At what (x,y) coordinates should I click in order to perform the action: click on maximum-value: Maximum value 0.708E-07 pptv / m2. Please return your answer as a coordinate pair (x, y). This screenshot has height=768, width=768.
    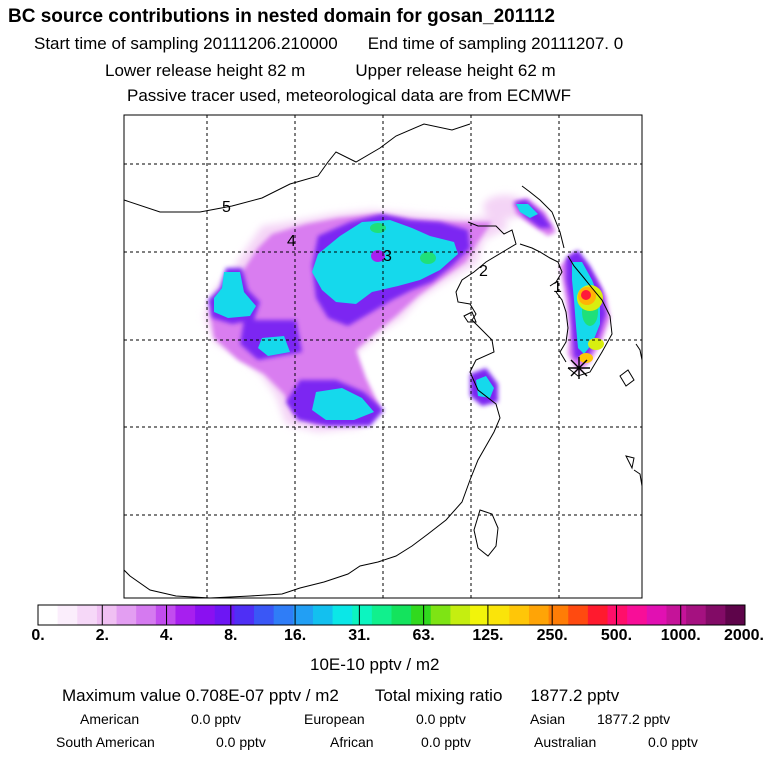
    Looking at the image, I should click on (200, 695).